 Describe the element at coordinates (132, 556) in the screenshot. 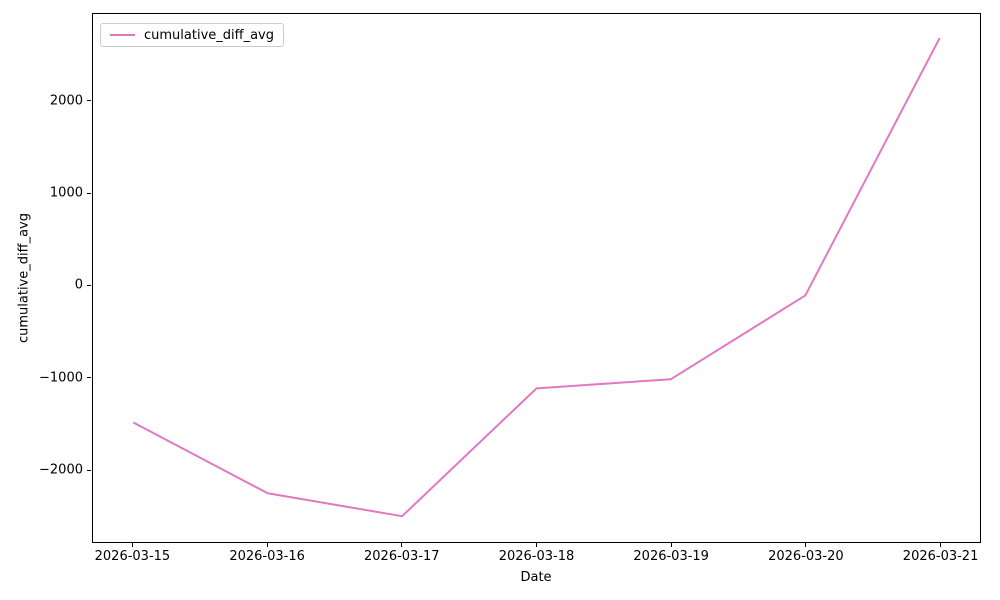

I see `x-tick-label: 2026-03-15` at that location.